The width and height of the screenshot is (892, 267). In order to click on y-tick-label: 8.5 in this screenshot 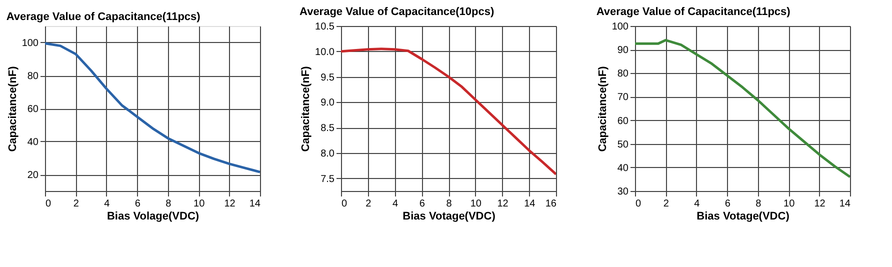, I will do `click(327, 128)`.